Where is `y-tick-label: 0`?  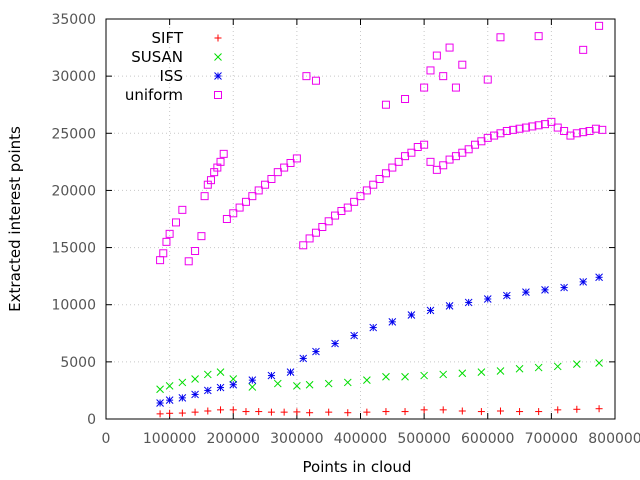 y-tick-label: 0 is located at coordinates (91, 420).